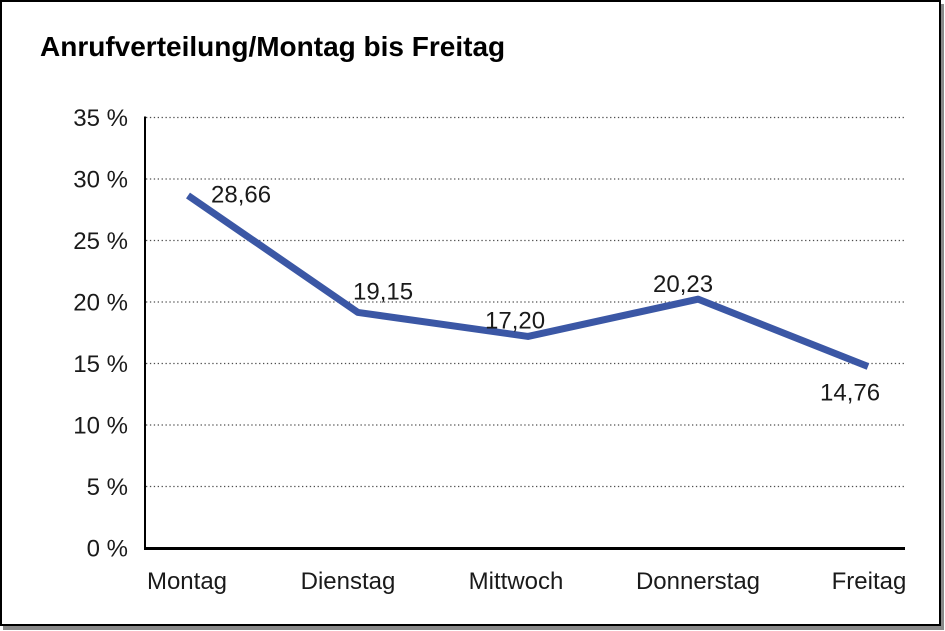  I want to click on x-axis-line, so click(524, 548).